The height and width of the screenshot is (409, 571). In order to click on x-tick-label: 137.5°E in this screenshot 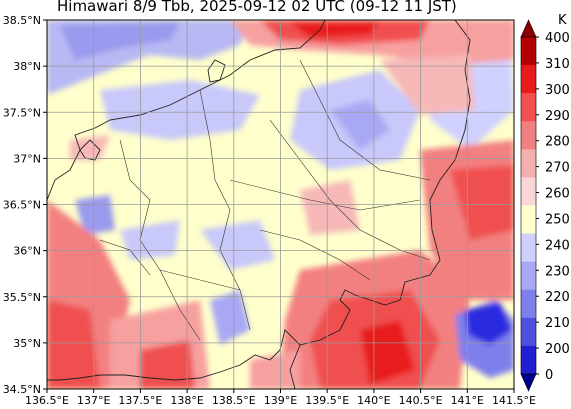, I will do `click(140, 400)`.